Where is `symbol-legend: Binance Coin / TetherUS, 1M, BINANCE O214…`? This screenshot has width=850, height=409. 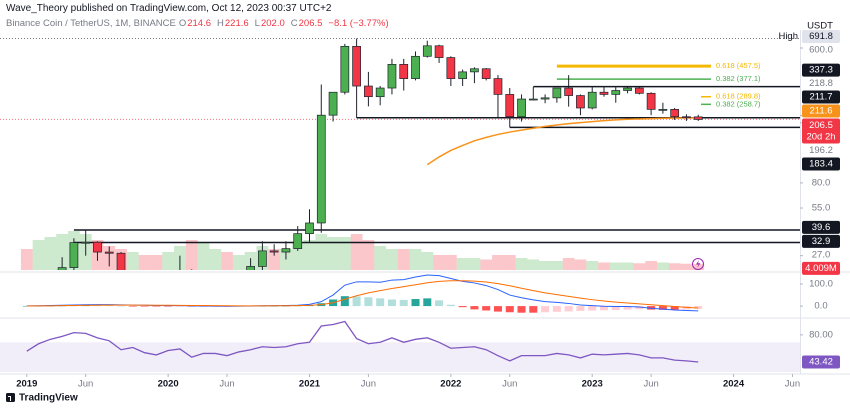 symbol-legend: Binance Coin / TetherUS, 1M, BINANCE O214… is located at coordinates (199, 23).